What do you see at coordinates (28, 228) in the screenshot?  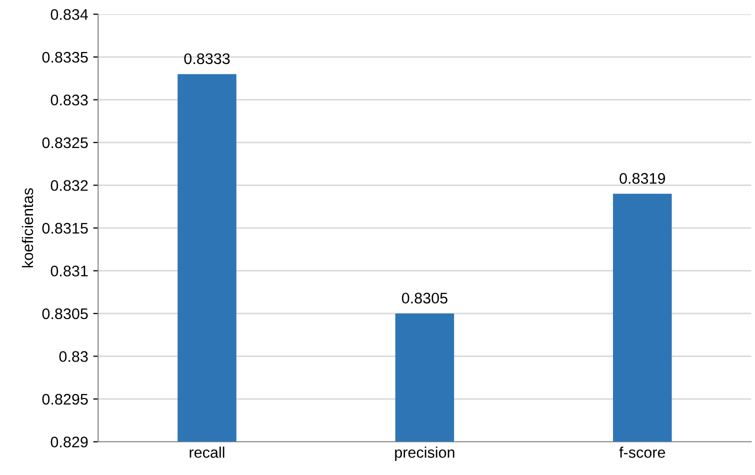 I see `y-axis-title: koeficientas` at bounding box center [28, 228].